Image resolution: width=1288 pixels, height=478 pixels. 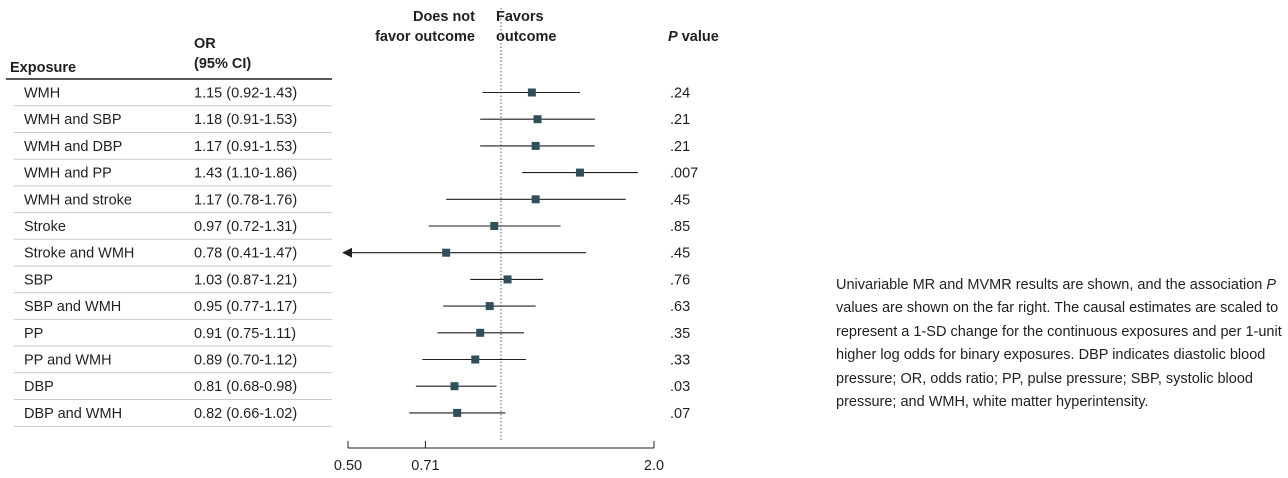 What do you see at coordinates (42, 94) in the screenshot?
I see `row-exposure-label: WMH` at bounding box center [42, 94].